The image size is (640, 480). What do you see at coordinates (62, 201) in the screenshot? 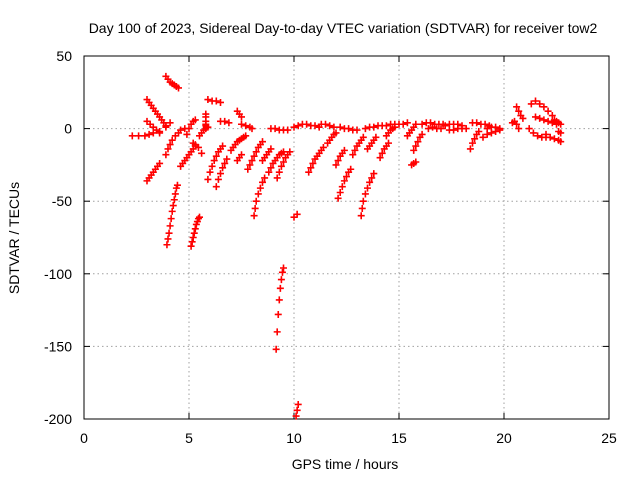
I see `y-tick-label: -50` at bounding box center [62, 201].